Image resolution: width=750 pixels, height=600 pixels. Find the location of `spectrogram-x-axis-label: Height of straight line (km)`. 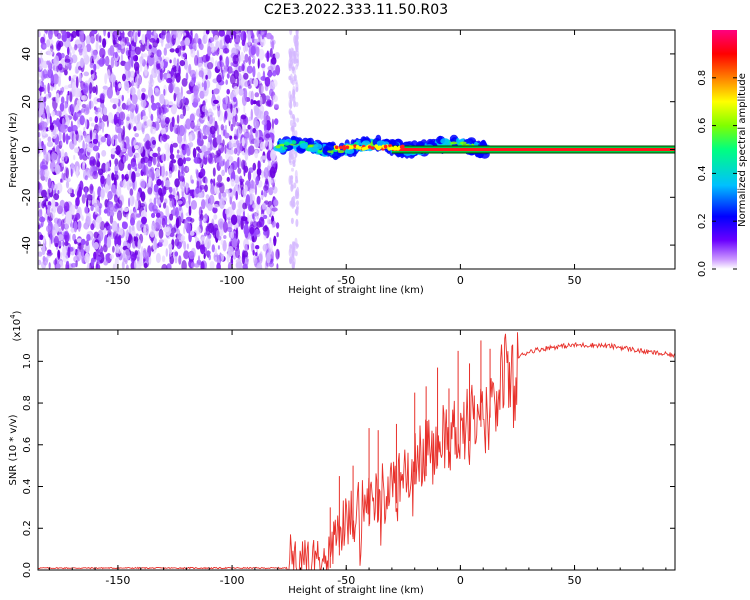

spectrogram-x-axis-label: Height of straight line (km) is located at coordinates (356, 290).